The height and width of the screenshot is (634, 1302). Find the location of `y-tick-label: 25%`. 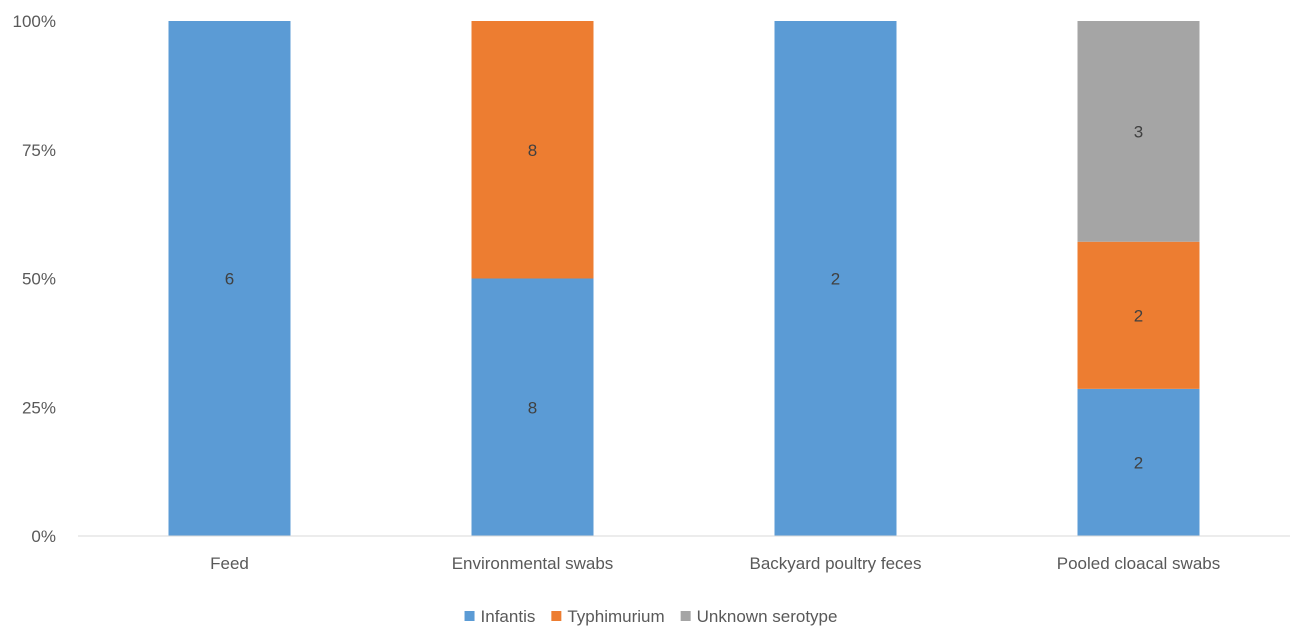

y-tick-label: 25% is located at coordinates (39, 407).